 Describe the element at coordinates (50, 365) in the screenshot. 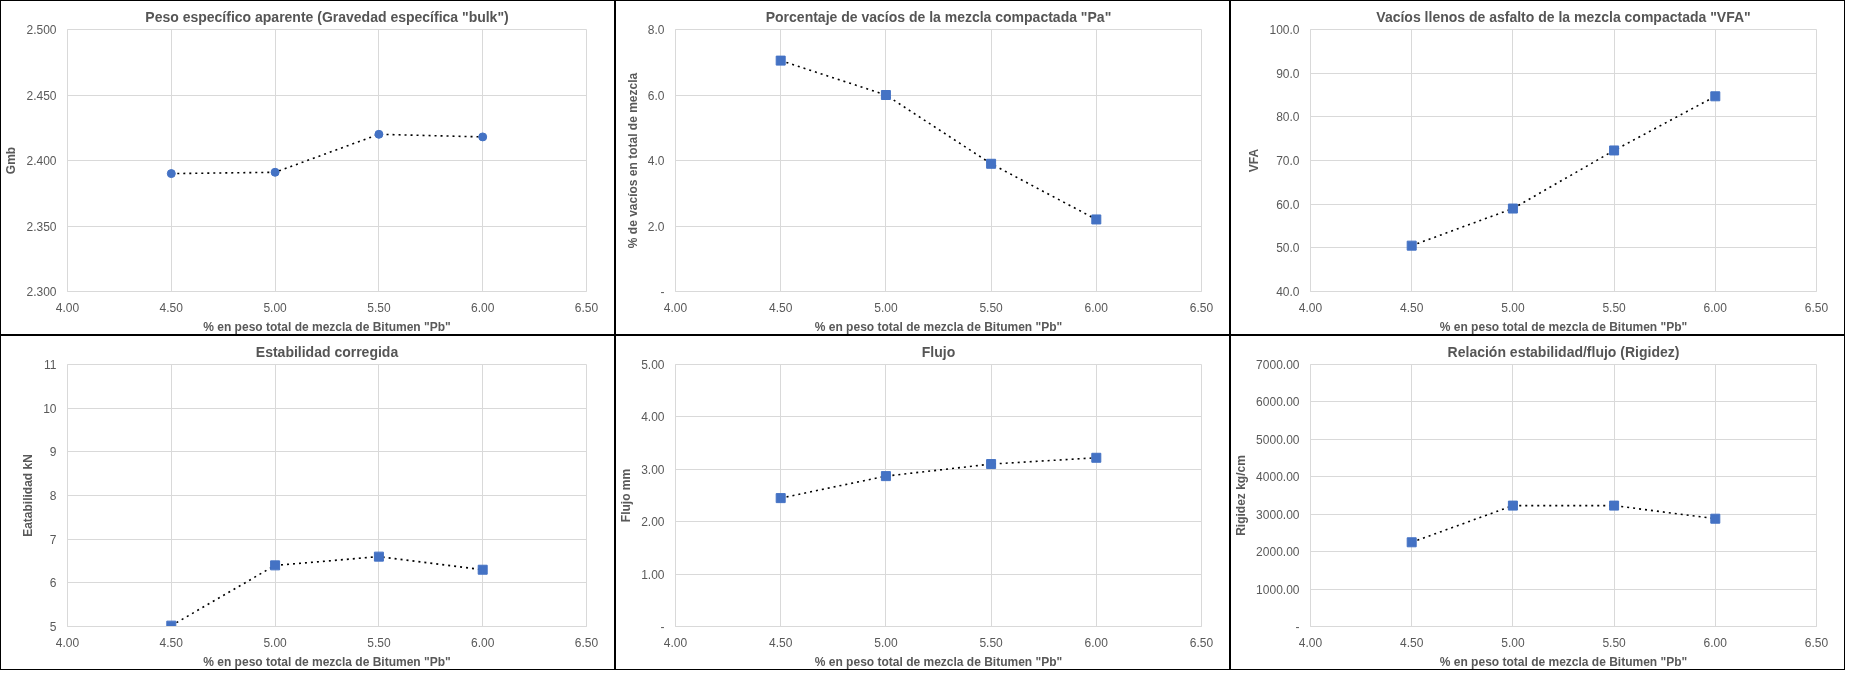

I see `y-tick-label: 11` at that location.